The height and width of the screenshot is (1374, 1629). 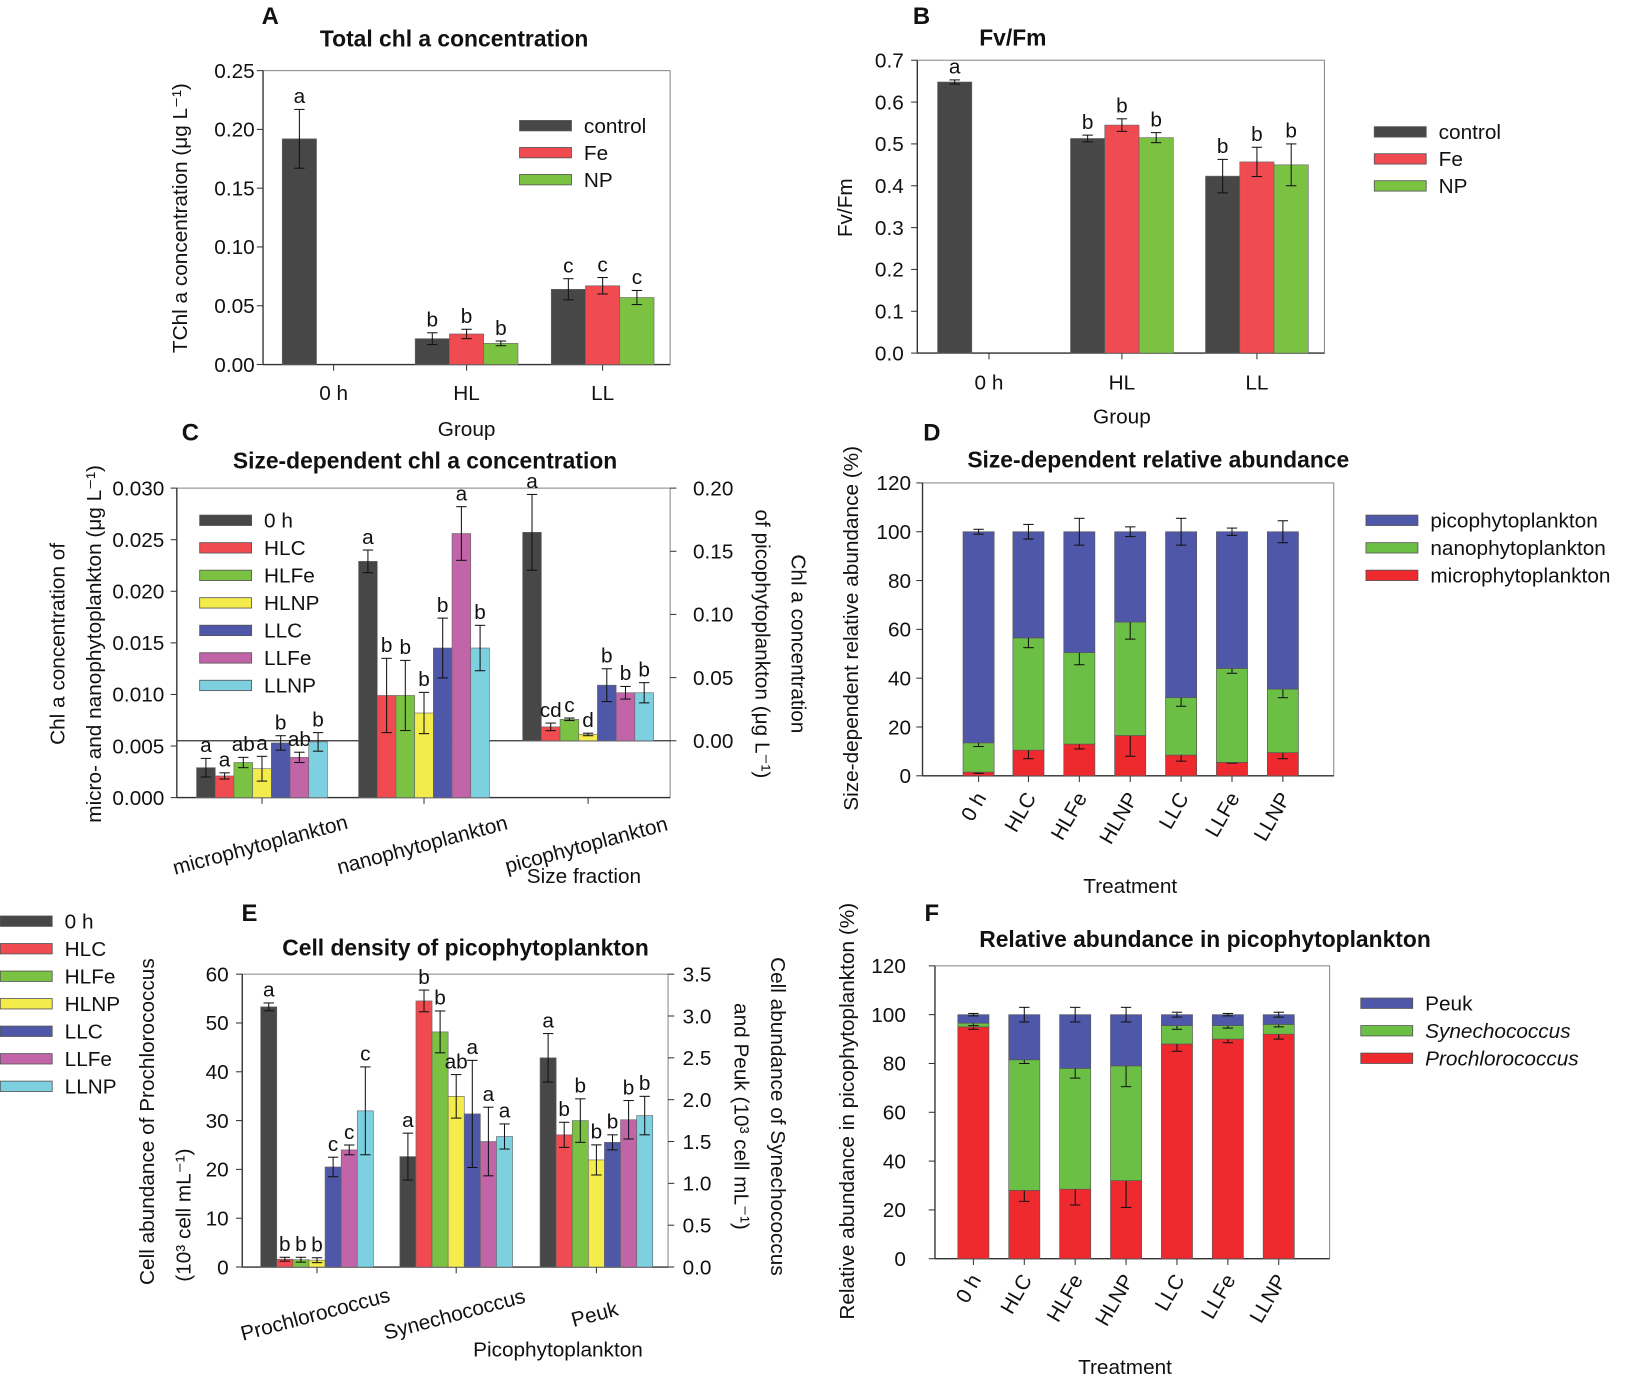 What do you see at coordinates (287, 658) in the screenshot?
I see `legend-label: LLFe` at bounding box center [287, 658].